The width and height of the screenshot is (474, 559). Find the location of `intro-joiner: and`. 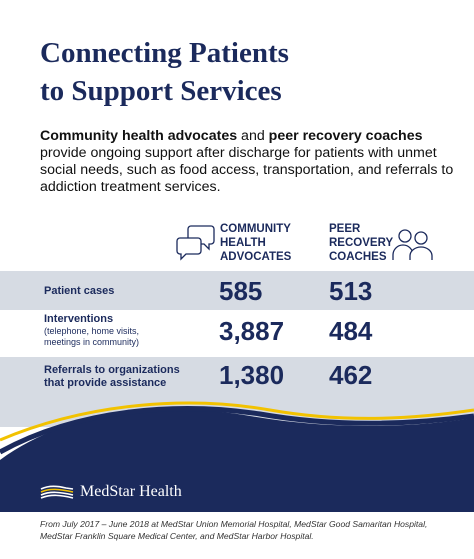

intro-joiner: and is located at coordinates (253, 136).